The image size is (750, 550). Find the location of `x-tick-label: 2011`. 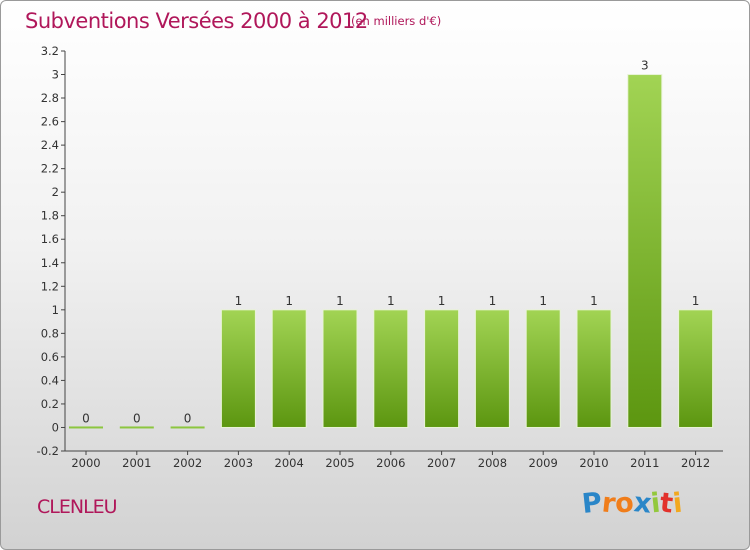

x-tick-label: 2011 is located at coordinates (644, 463).